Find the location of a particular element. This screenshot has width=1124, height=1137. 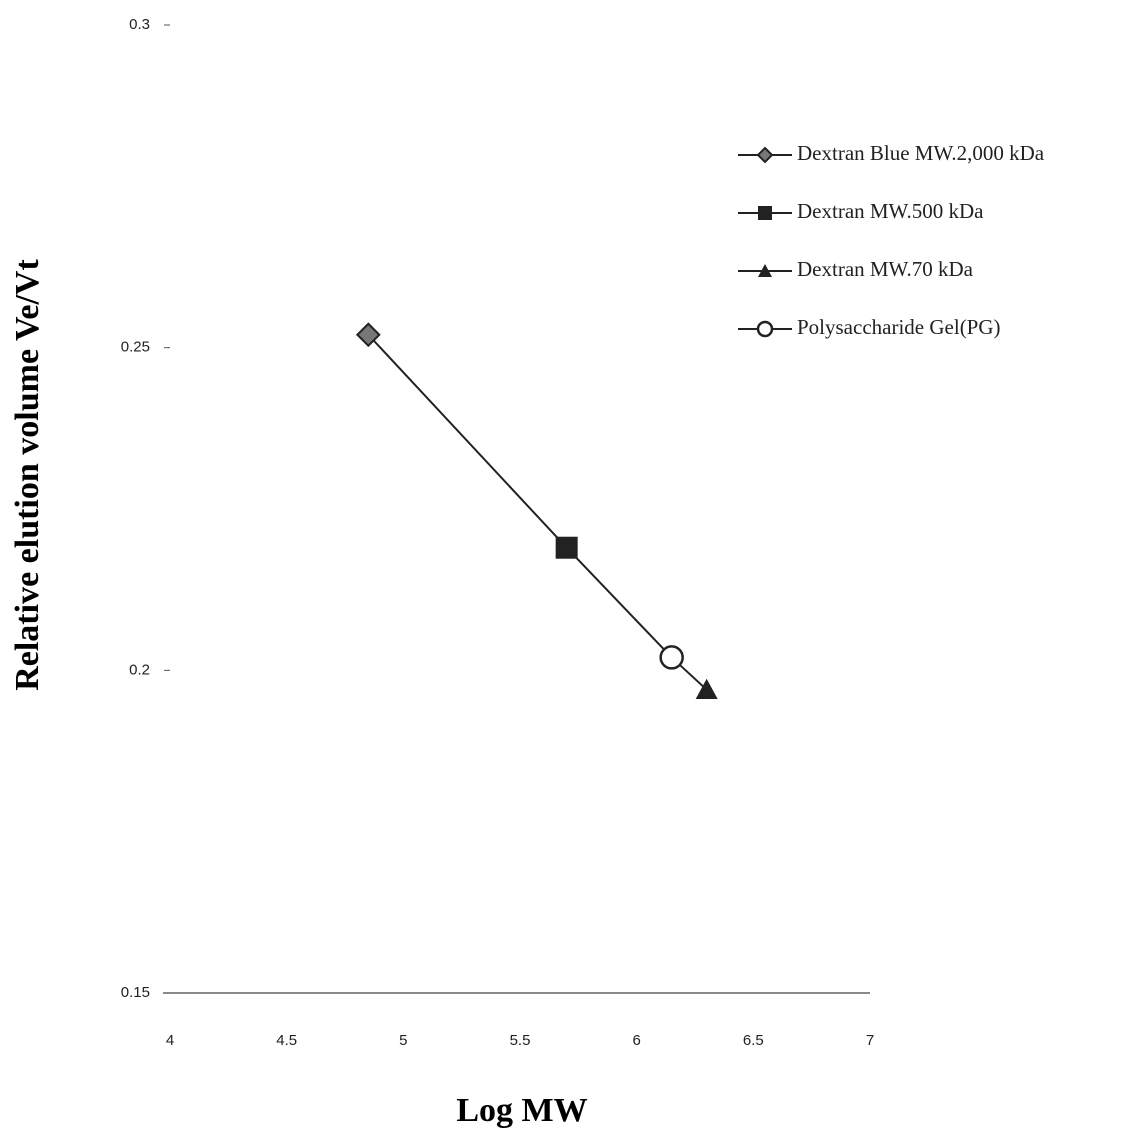

x-tick-label: 5 is located at coordinates (403, 1040).